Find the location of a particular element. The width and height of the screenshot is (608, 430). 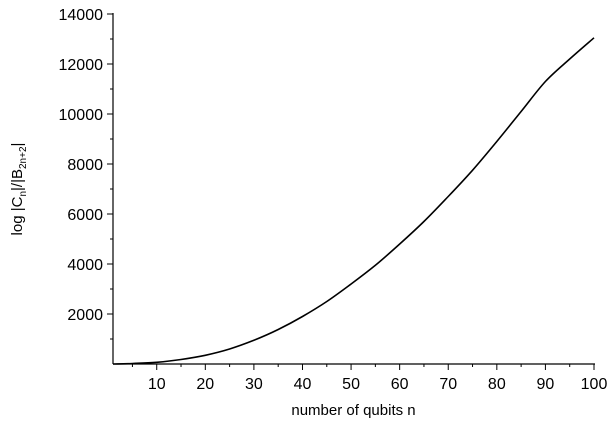

y-tick-label: 10000 is located at coordinates (81, 115).